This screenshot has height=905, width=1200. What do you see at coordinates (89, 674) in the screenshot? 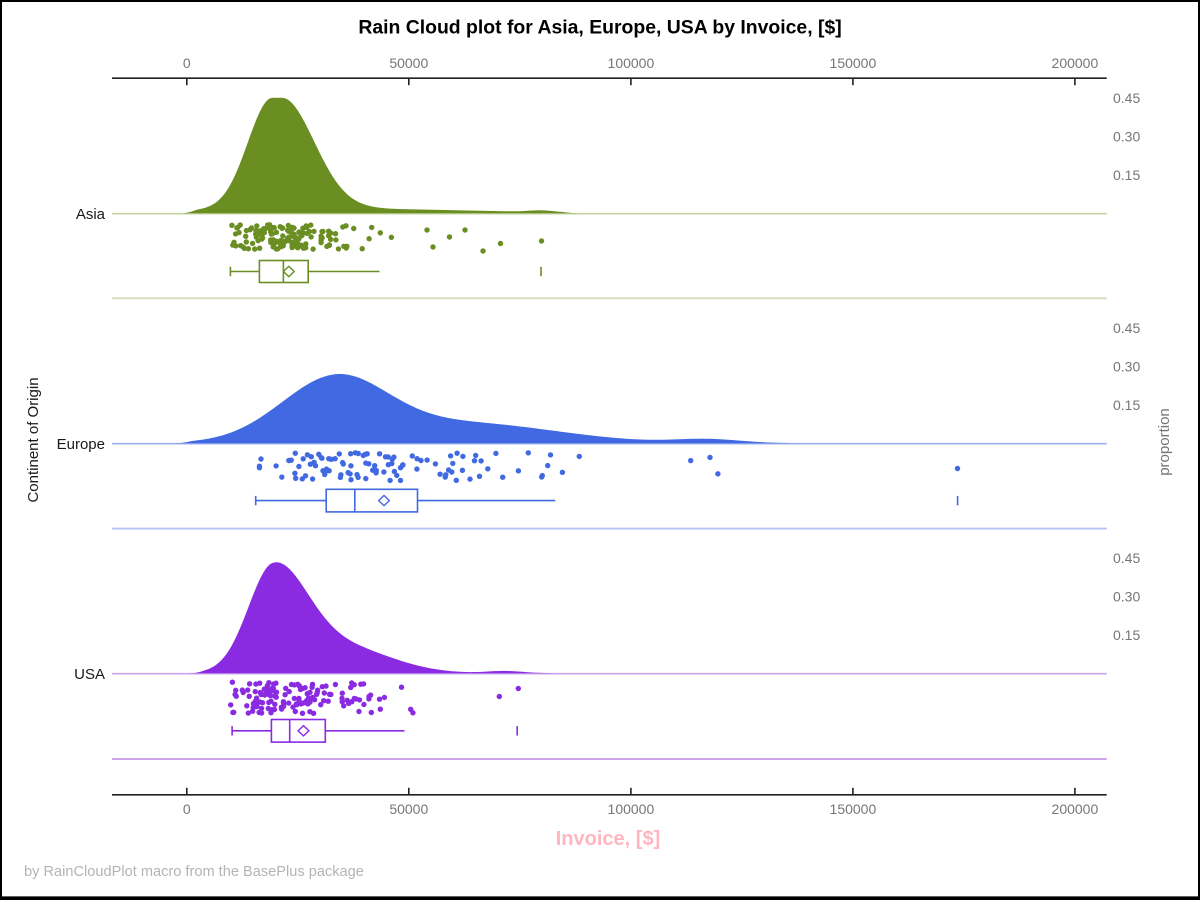
I see `svg-text: USA` at bounding box center [89, 674].